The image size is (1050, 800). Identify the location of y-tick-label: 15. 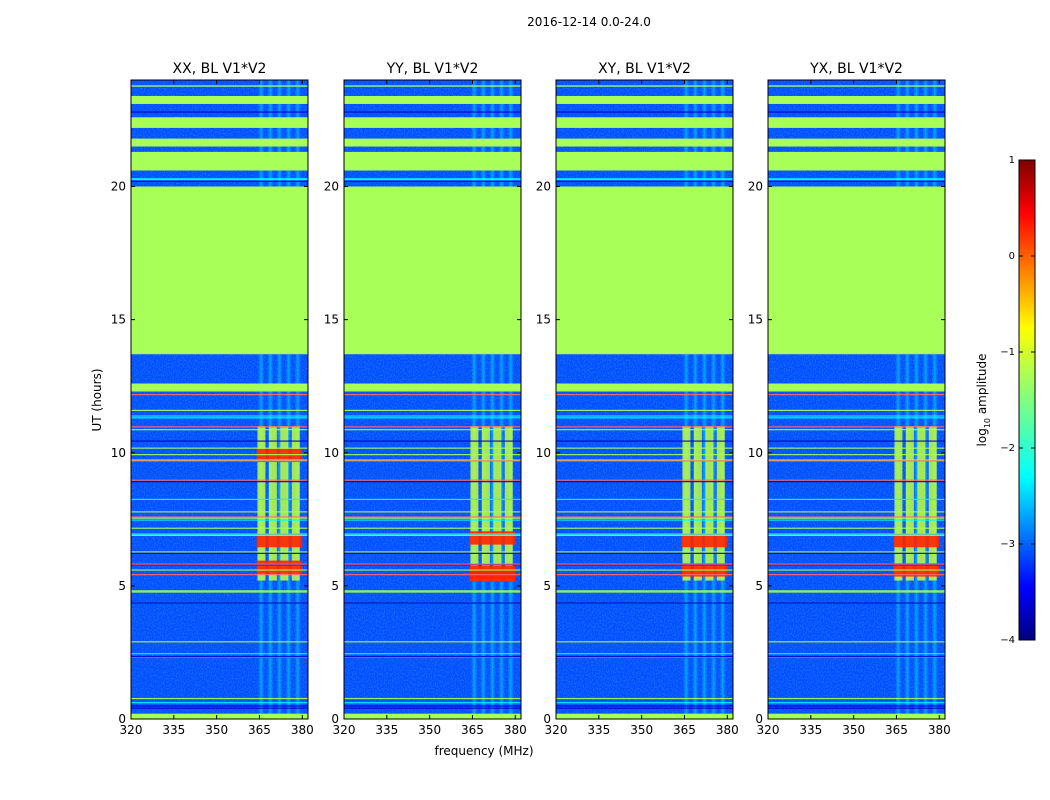
(543, 320).